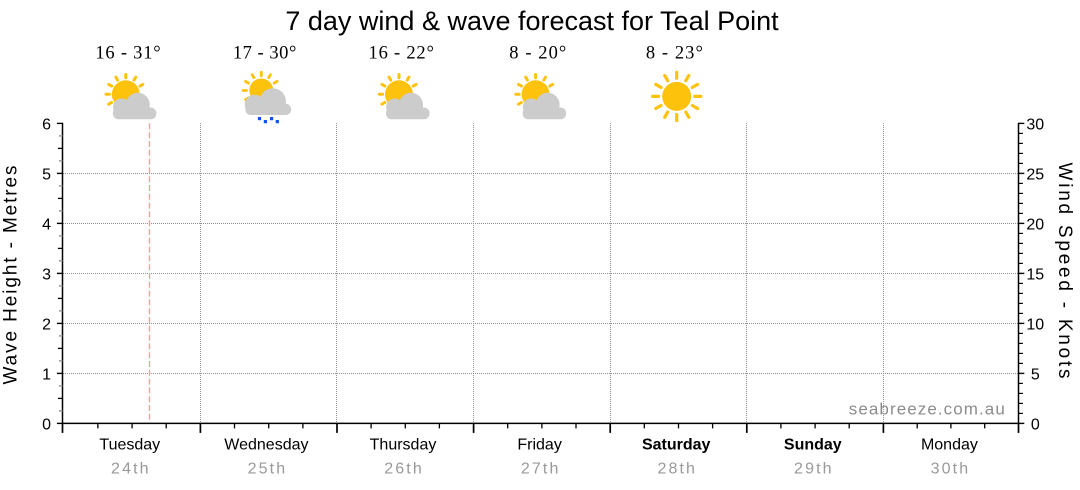 The image size is (1080, 490). Describe the element at coordinates (927, 408) in the screenshot. I see `svg-text: seabreeze.com.au` at that location.